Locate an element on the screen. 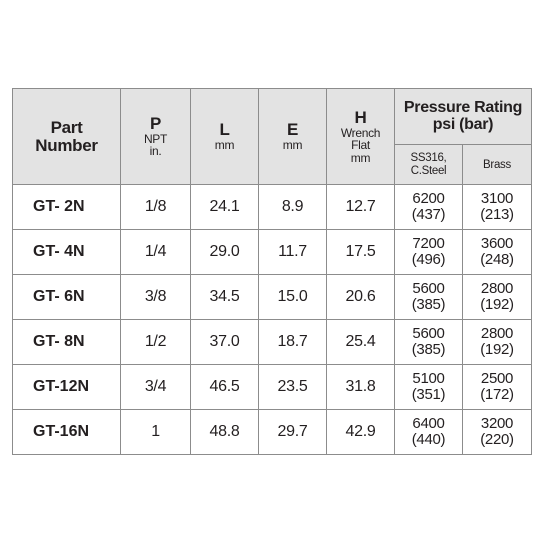 The height and width of the screenshot is (546, 546). header-e: E mm is located at coordinates (292, 136).